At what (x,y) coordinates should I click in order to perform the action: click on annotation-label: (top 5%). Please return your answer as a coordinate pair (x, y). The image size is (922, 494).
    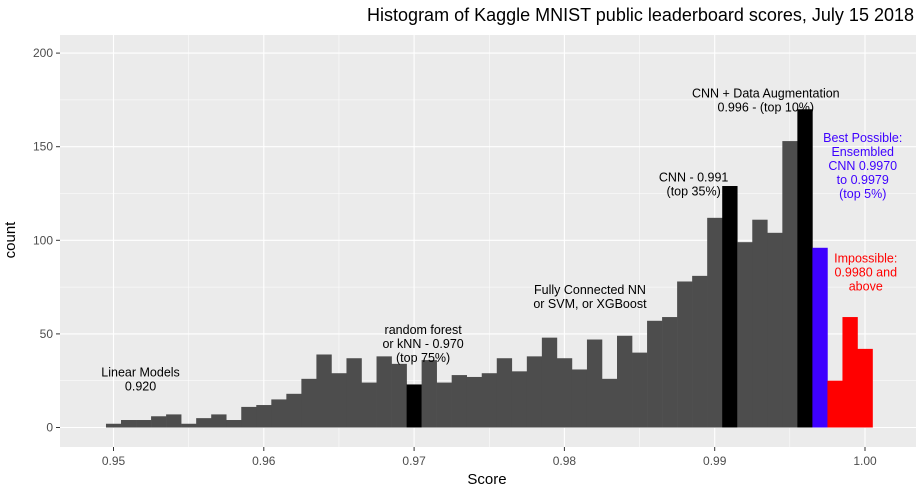
    Looking at the image, I should click on (862, 194).